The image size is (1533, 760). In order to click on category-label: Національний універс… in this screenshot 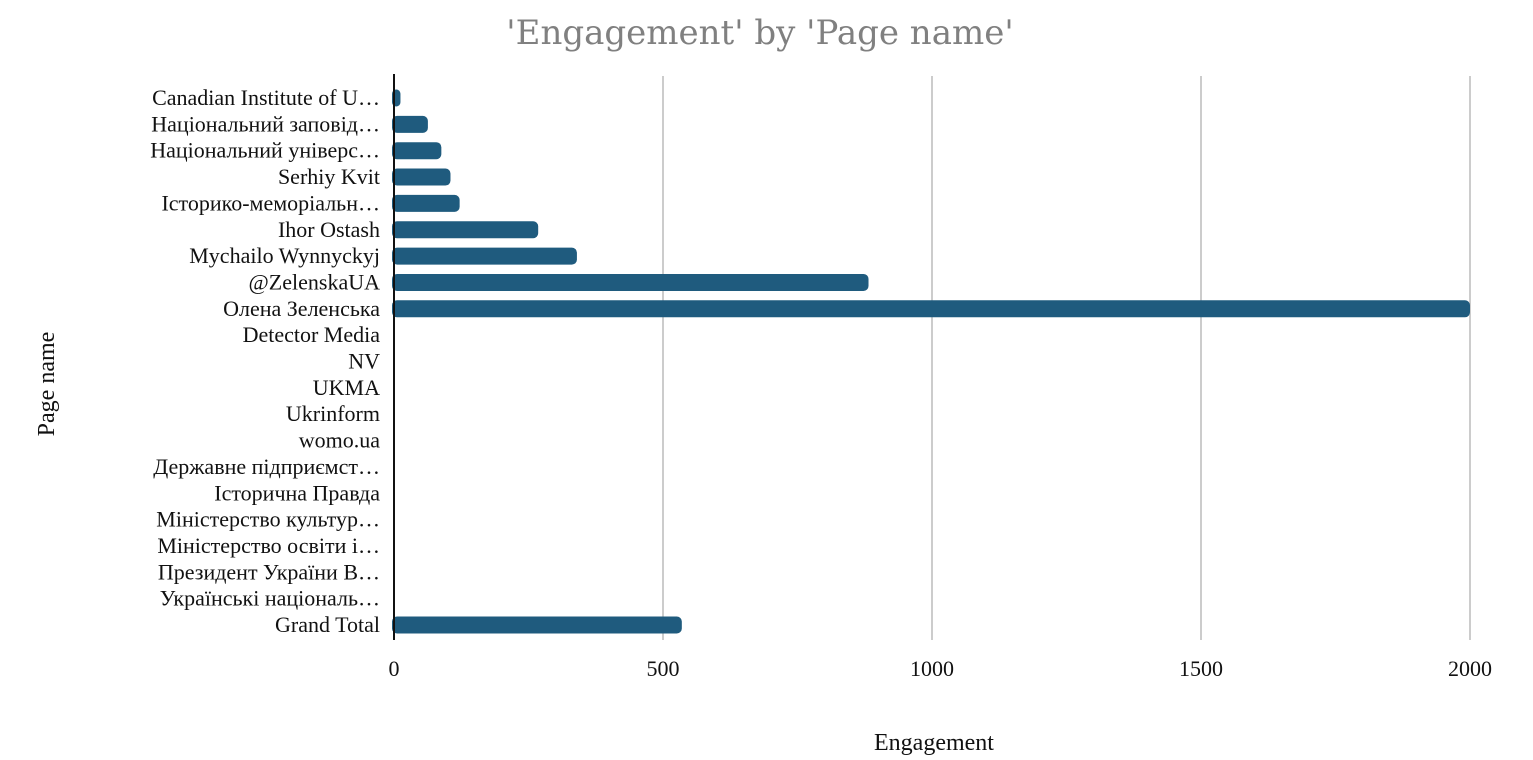, I will do `click(265, 150)`.